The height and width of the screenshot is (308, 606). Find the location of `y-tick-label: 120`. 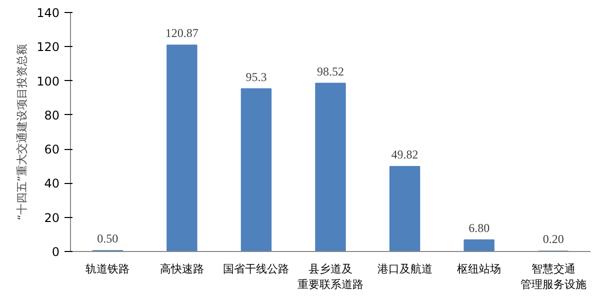

y-tick-label: 120 is located at coordinates (48, 47).